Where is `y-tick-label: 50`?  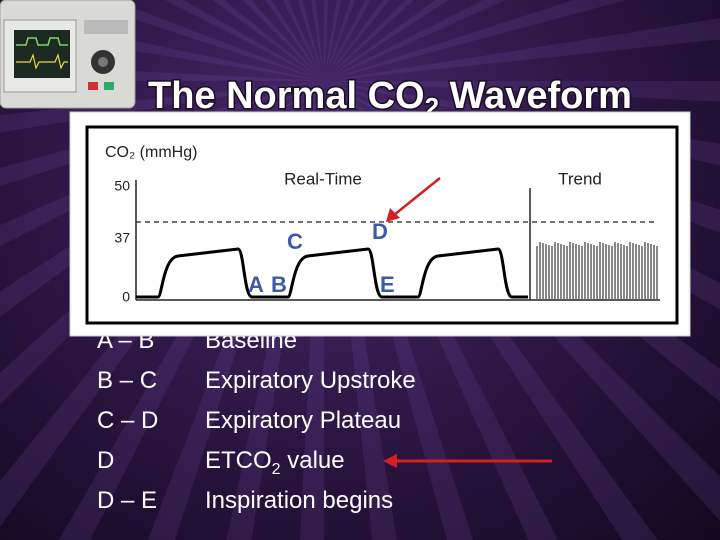 y-tick-label: 50 is located at coordinates (122, 186).